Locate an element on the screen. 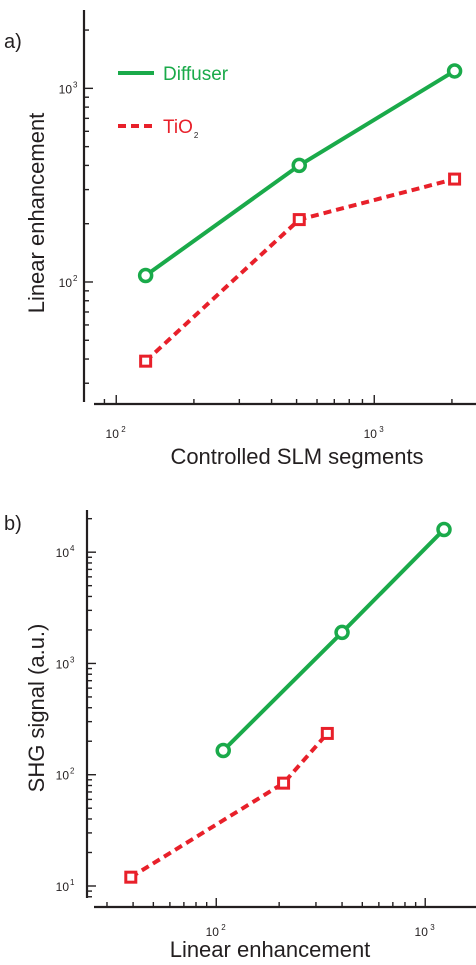 This screenshot has width=476, height=965. y-tick-exponent: 1 is located at coordinates (72, 882).